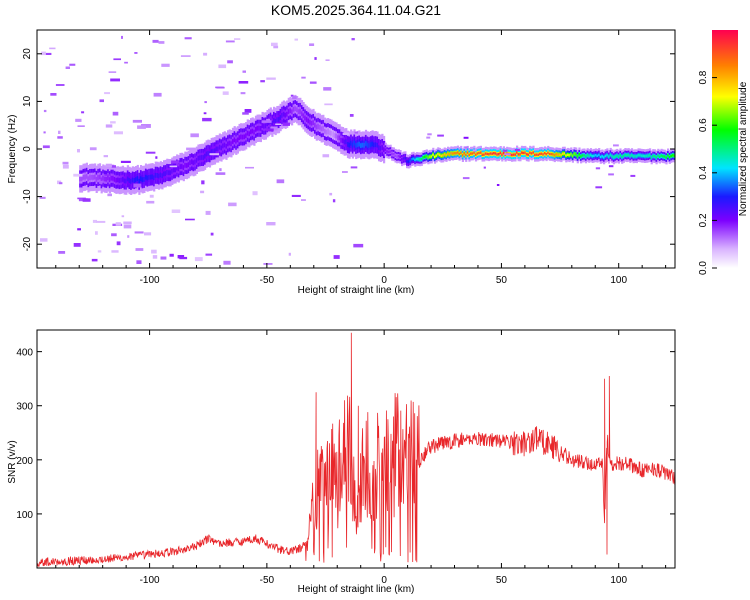  I want to click on y-tick-label: 200, so click(24, 461).